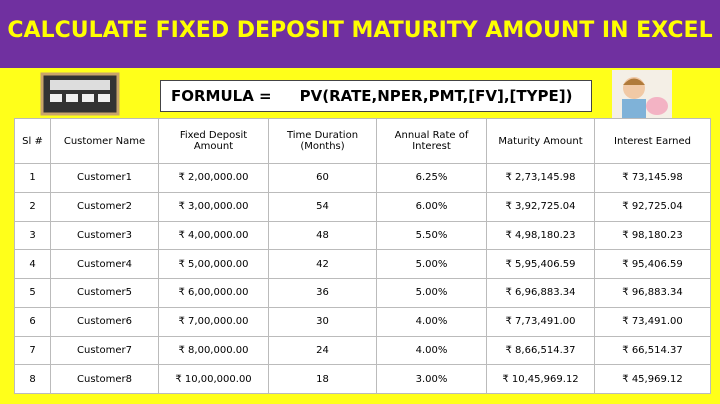 The image size is (720, 404). I want to click on table-cell: 2, so click(32, 206).